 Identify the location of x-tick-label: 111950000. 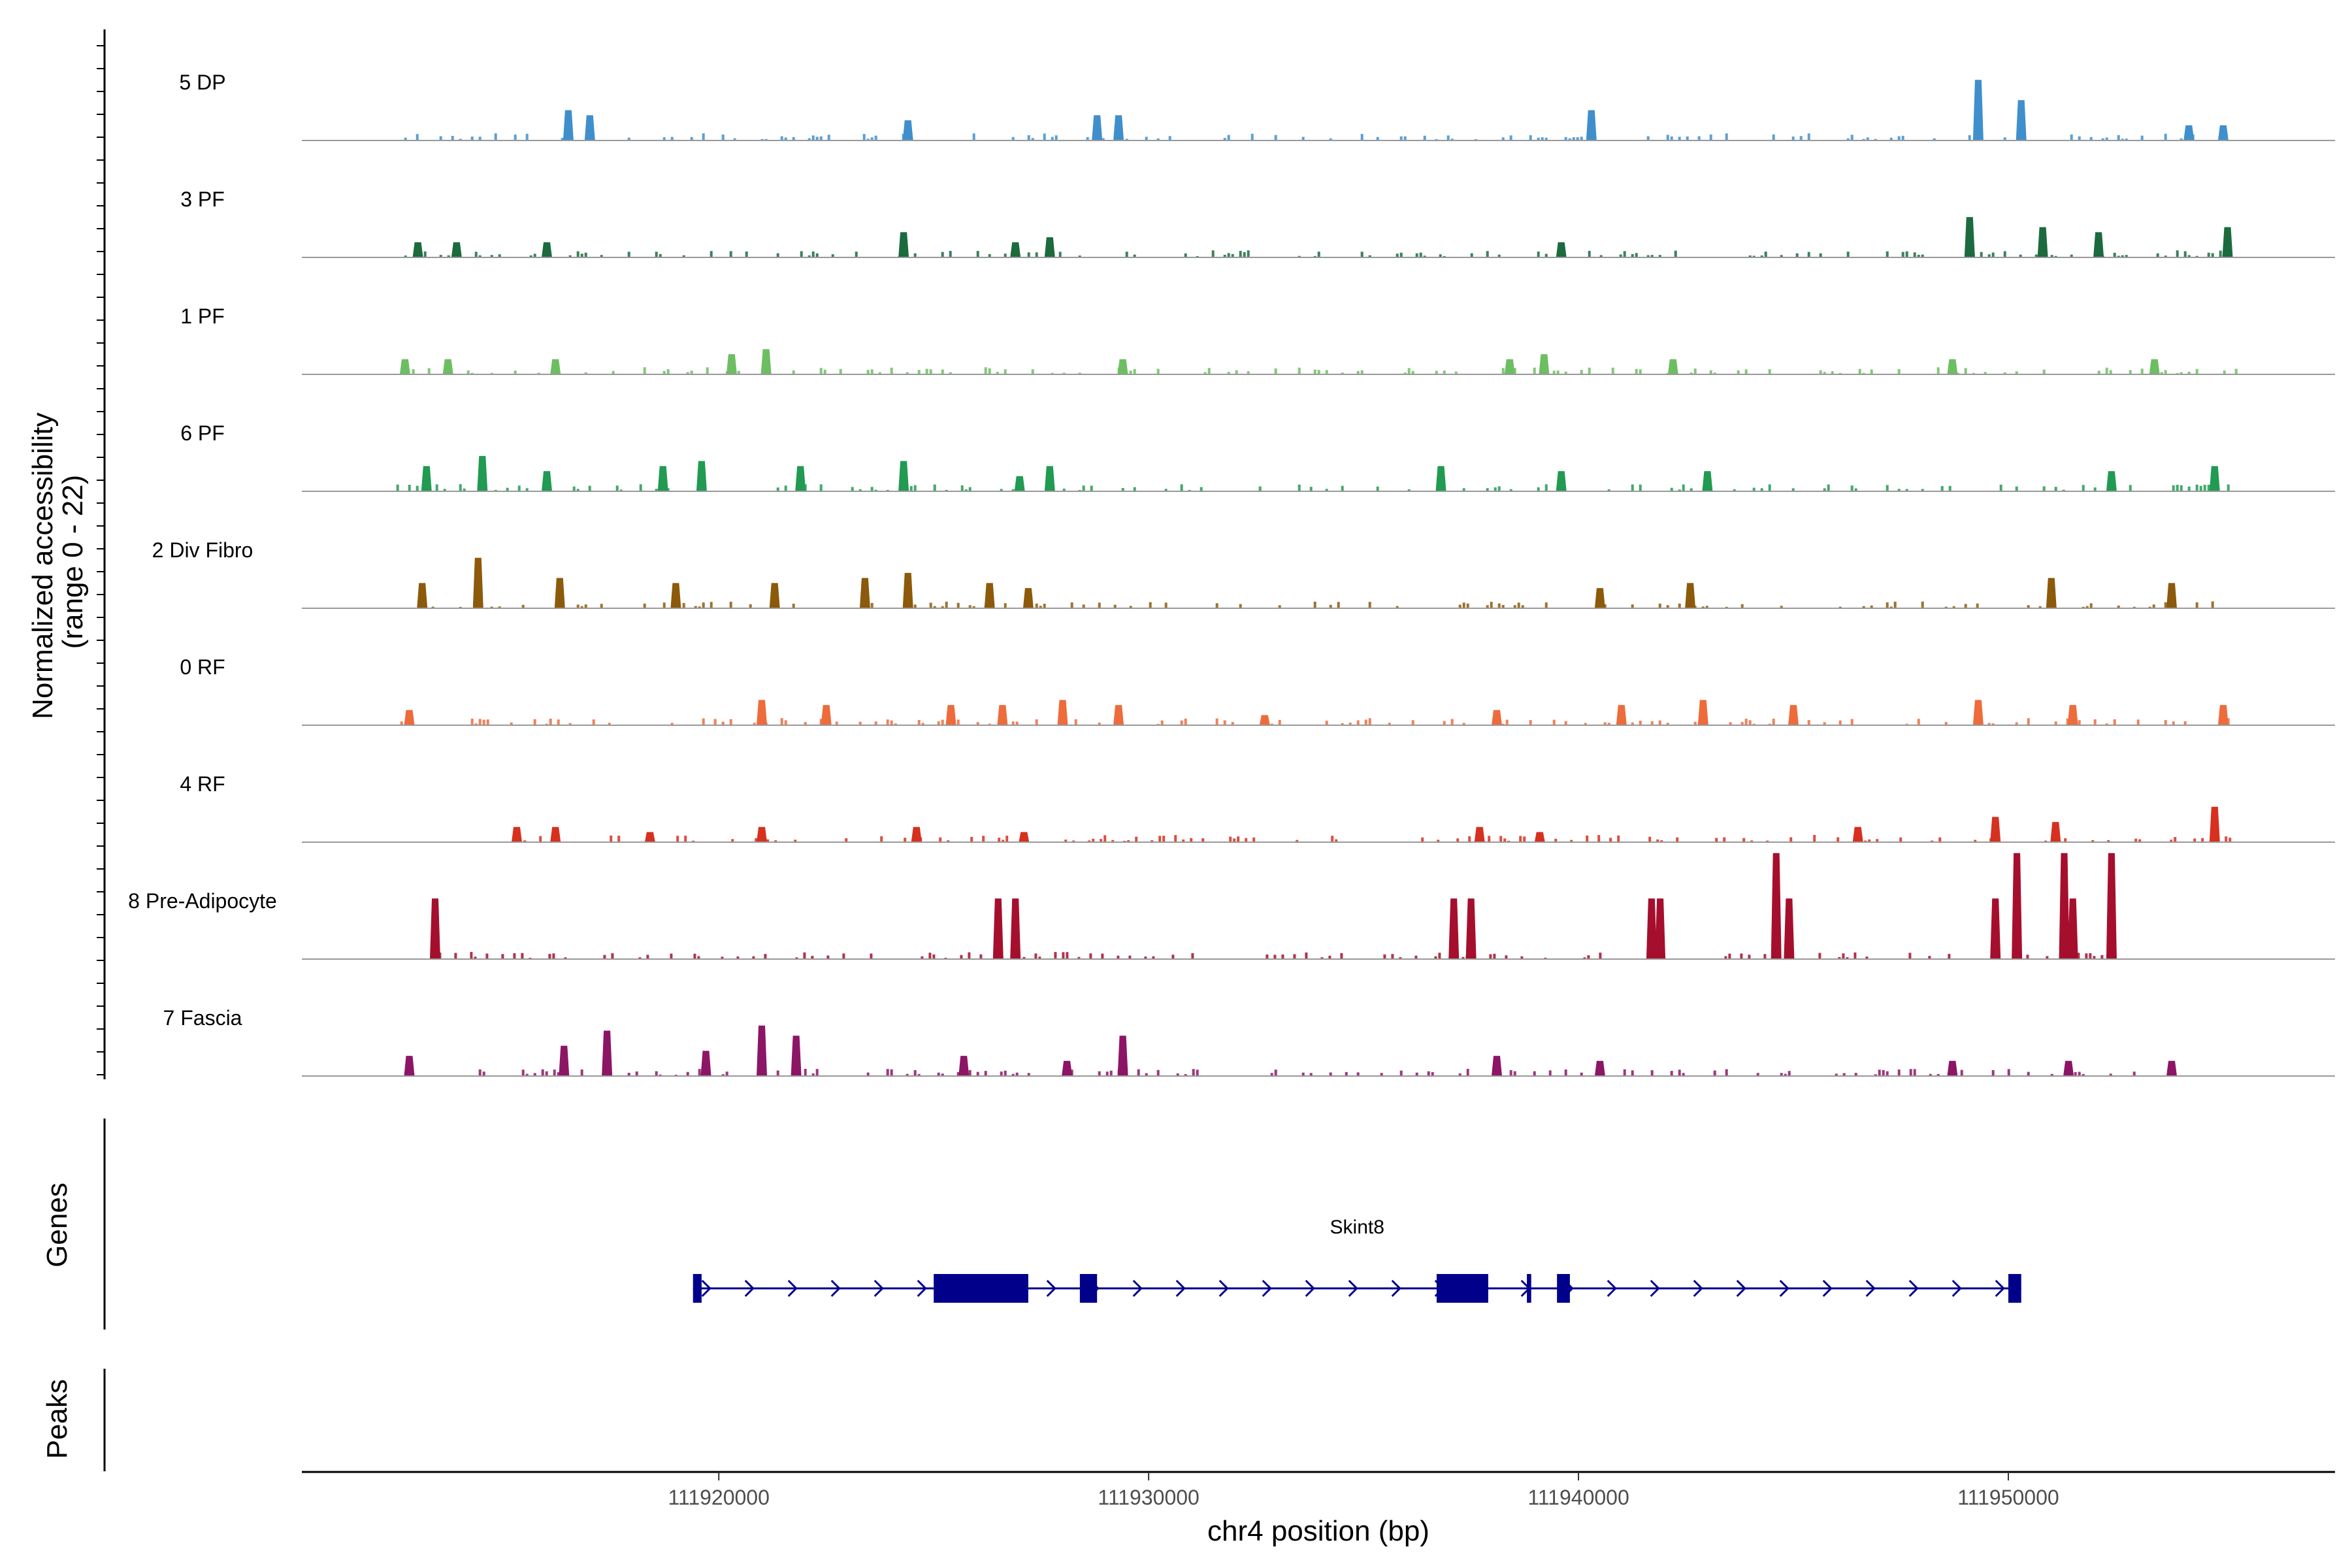
(2008, 1497).